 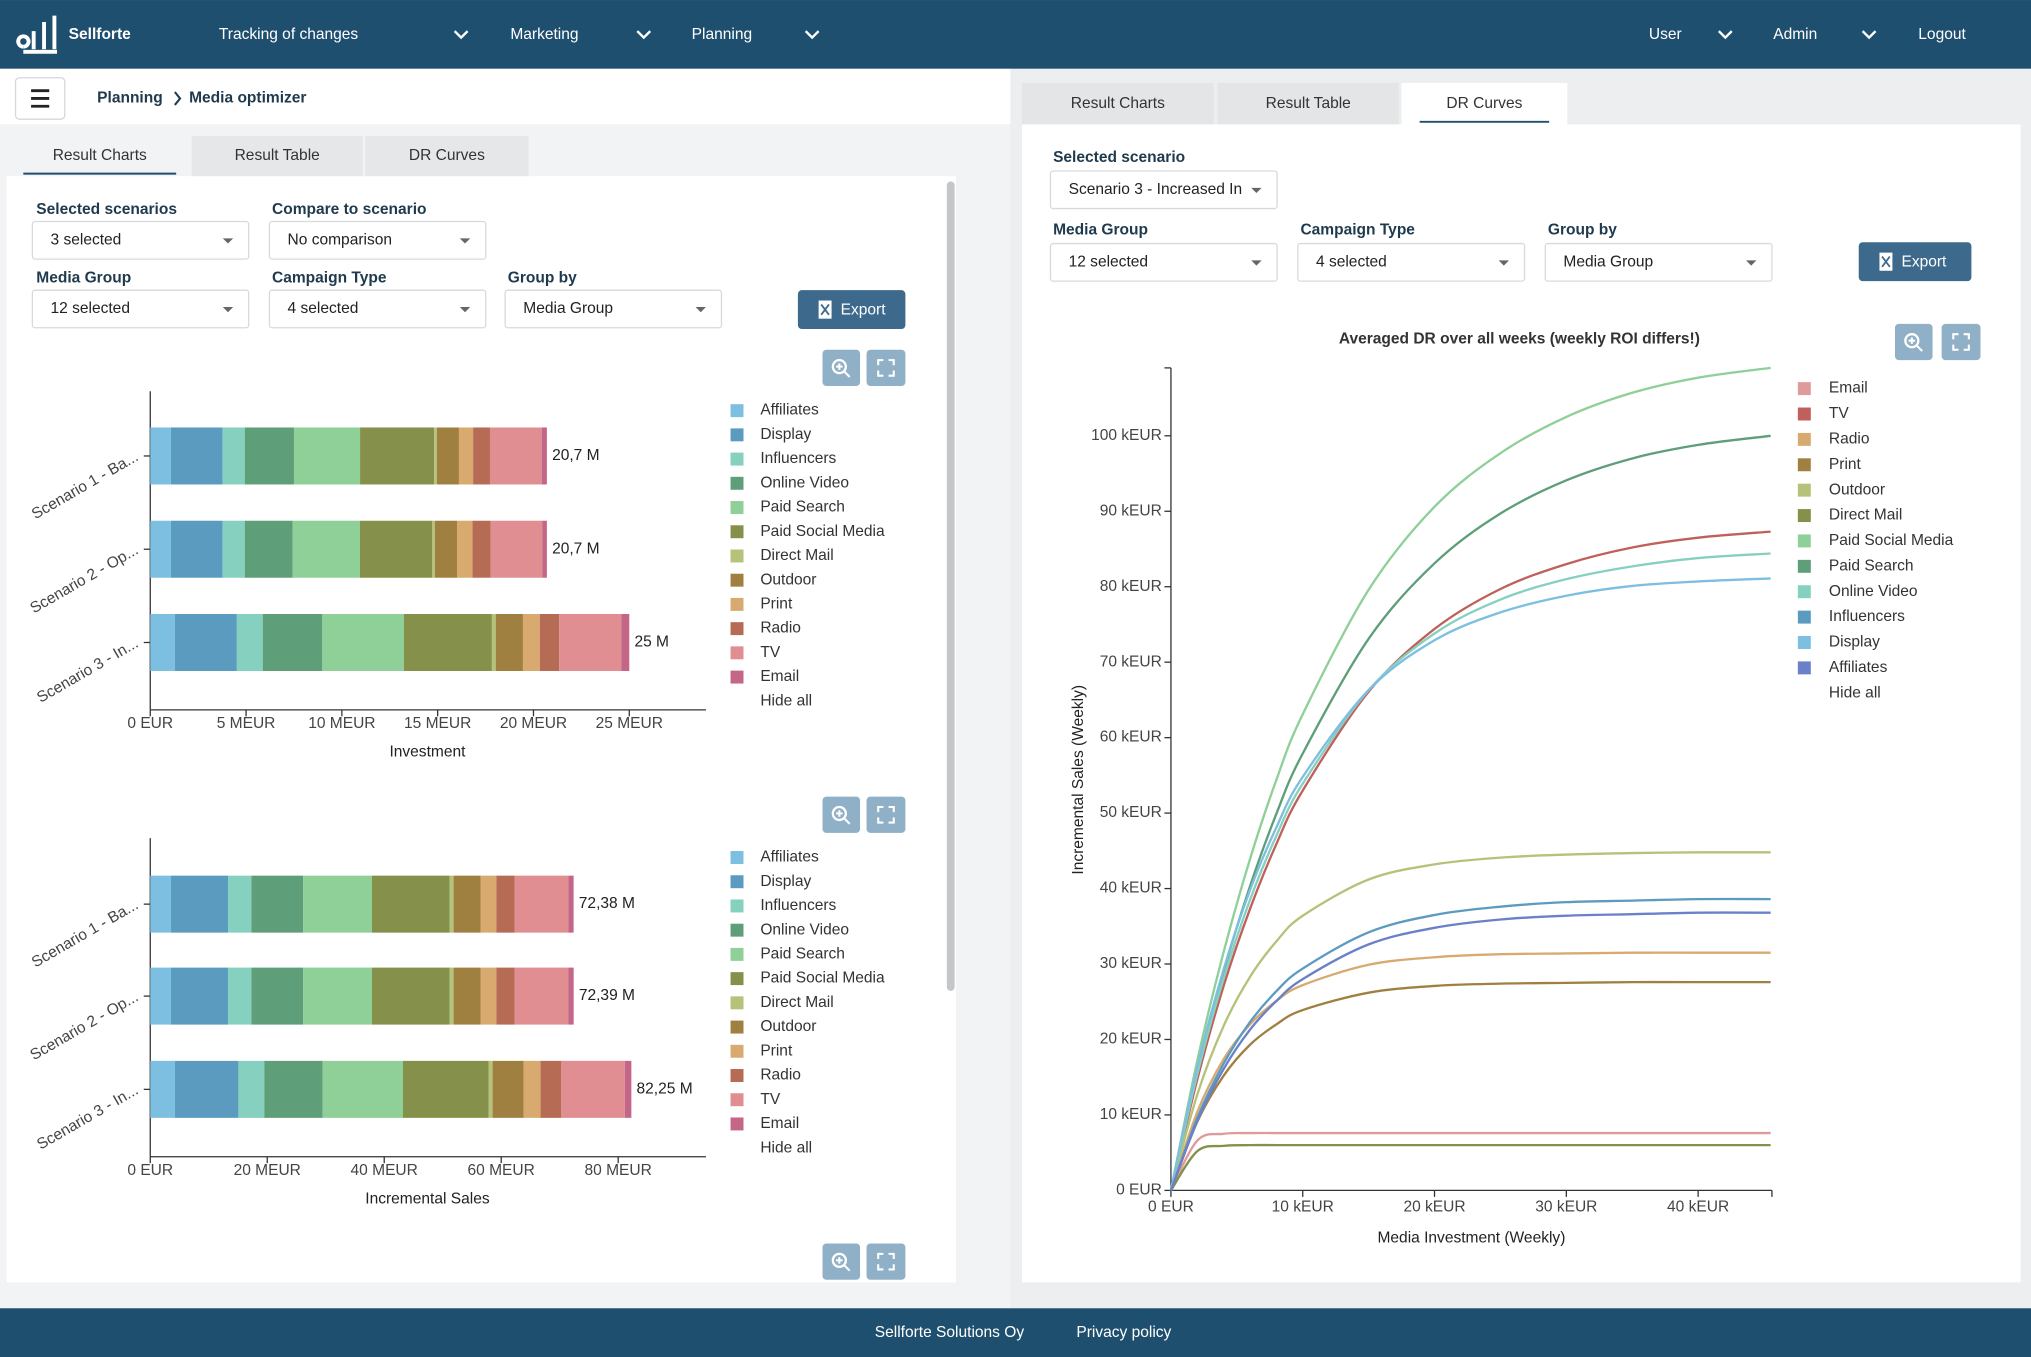 I want to click on dropdown-value: 12 selected, so click(x=90, y=308).